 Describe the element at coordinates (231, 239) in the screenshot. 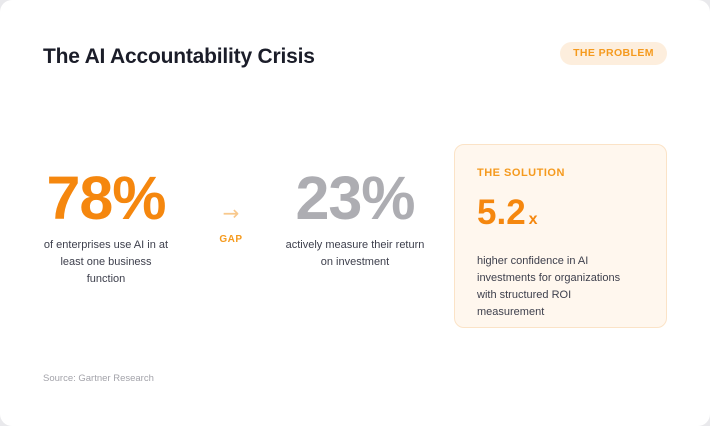

I see `gap-label: GAP` at that location.